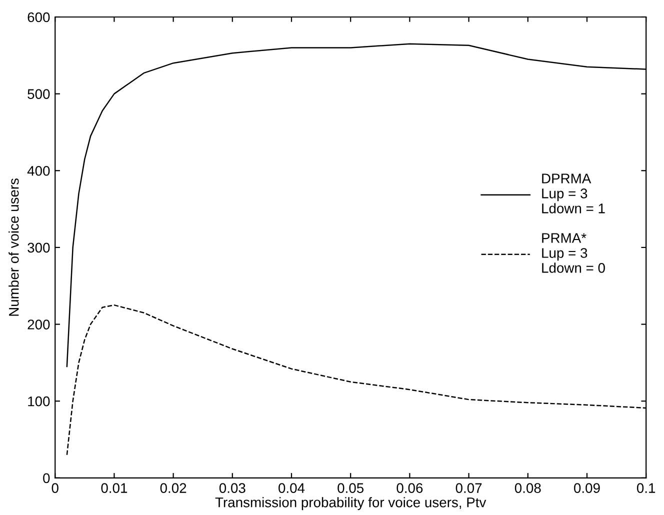  What do you see at coordinates (46, 478) in the screenshot?
I see `y-tick-label: 0` at bounding box center [46, 478].